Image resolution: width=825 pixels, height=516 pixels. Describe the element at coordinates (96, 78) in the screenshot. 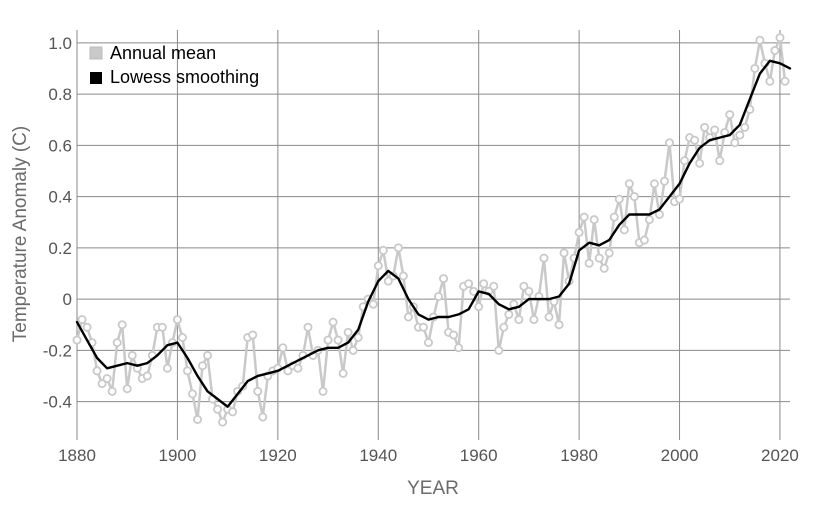

I see `legend-swatch-lowess` at that location.